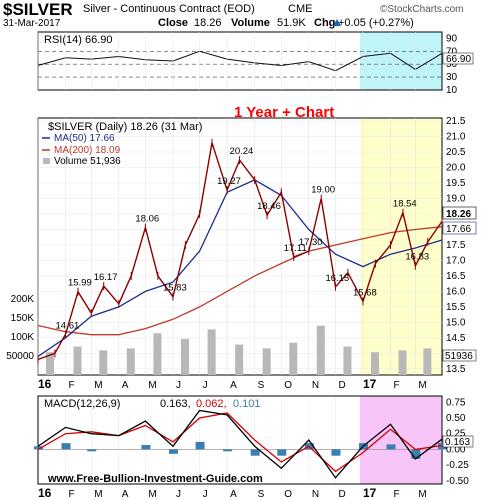 The height and width of the screenshot is (500, 486). Describe the element at coordinates (46, 161) in the screenshot. I see `volume-legend-swatch` at that location.